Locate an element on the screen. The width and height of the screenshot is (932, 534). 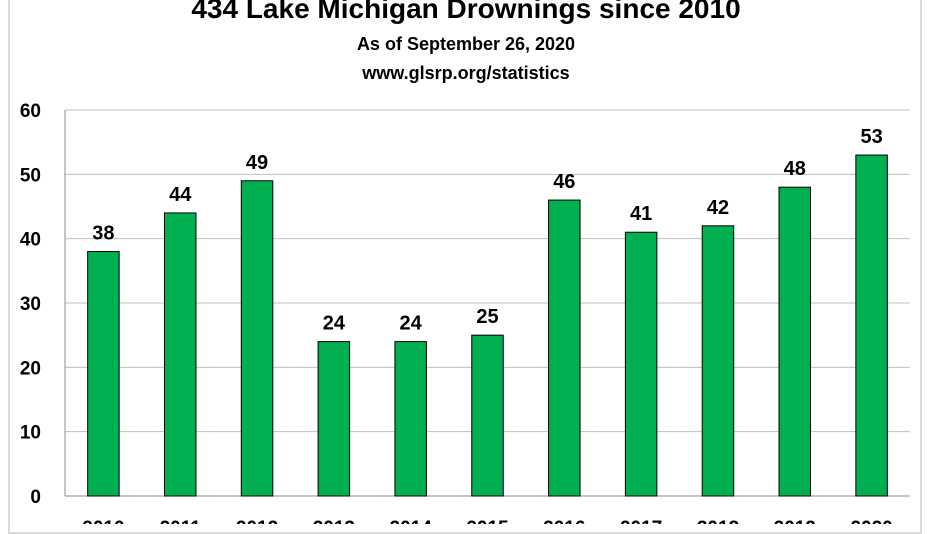
data-label-2011: 44 is located at coordinates (180, 195).